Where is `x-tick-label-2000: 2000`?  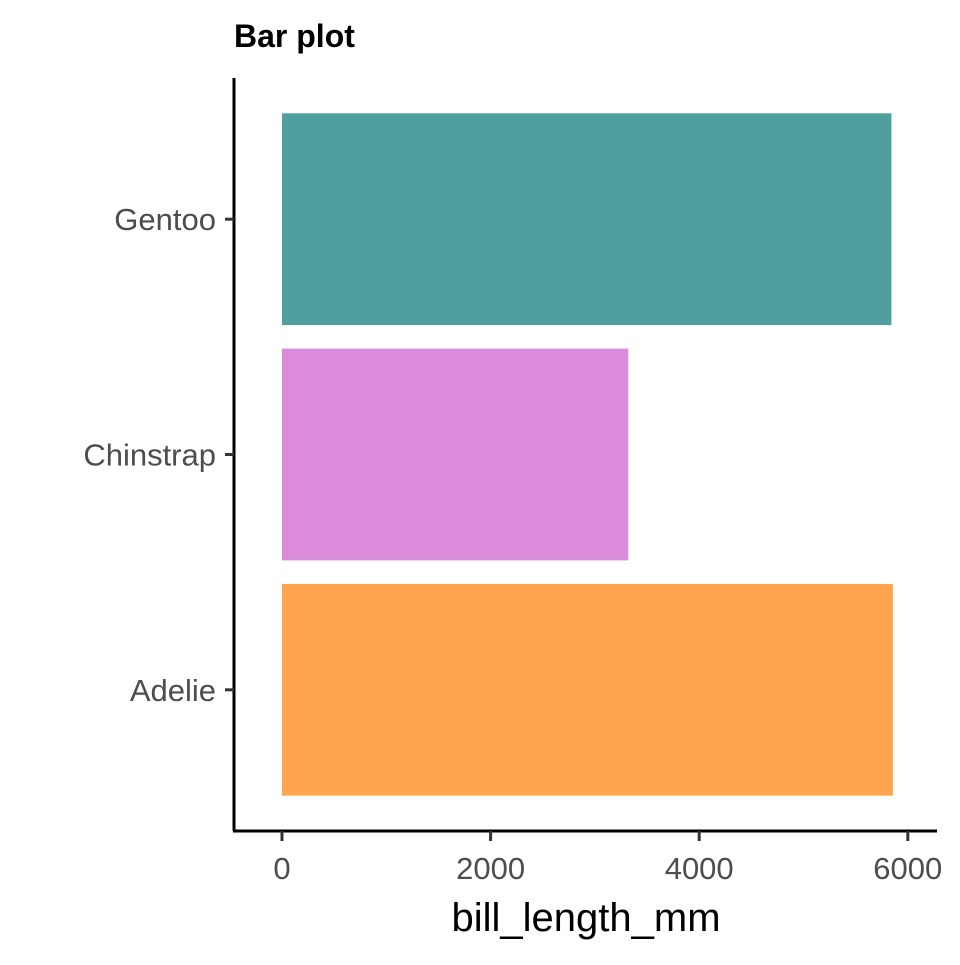
x-tick-label-2000: 2000 is located at coordinates (490, 868).